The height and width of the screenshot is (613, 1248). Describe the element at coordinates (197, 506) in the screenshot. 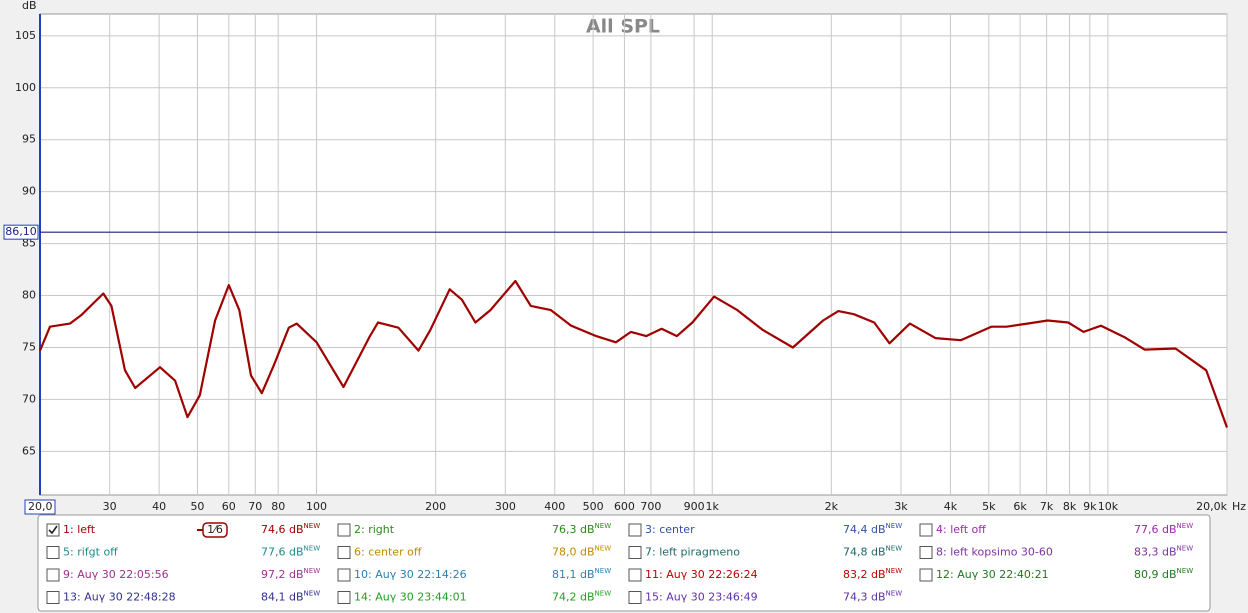

I see `x-tick-label: 50` at that location.